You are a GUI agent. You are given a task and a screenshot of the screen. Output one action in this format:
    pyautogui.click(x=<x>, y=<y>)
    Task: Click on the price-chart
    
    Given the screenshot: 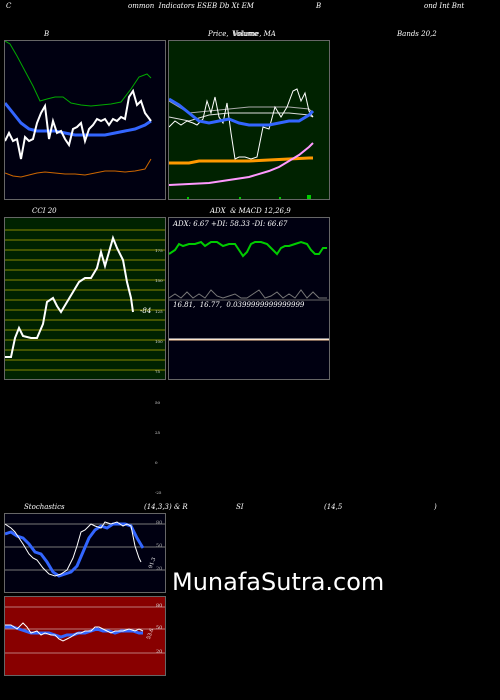 What is the action you would take?
    pyautogui.click(x=242, y=143)
    